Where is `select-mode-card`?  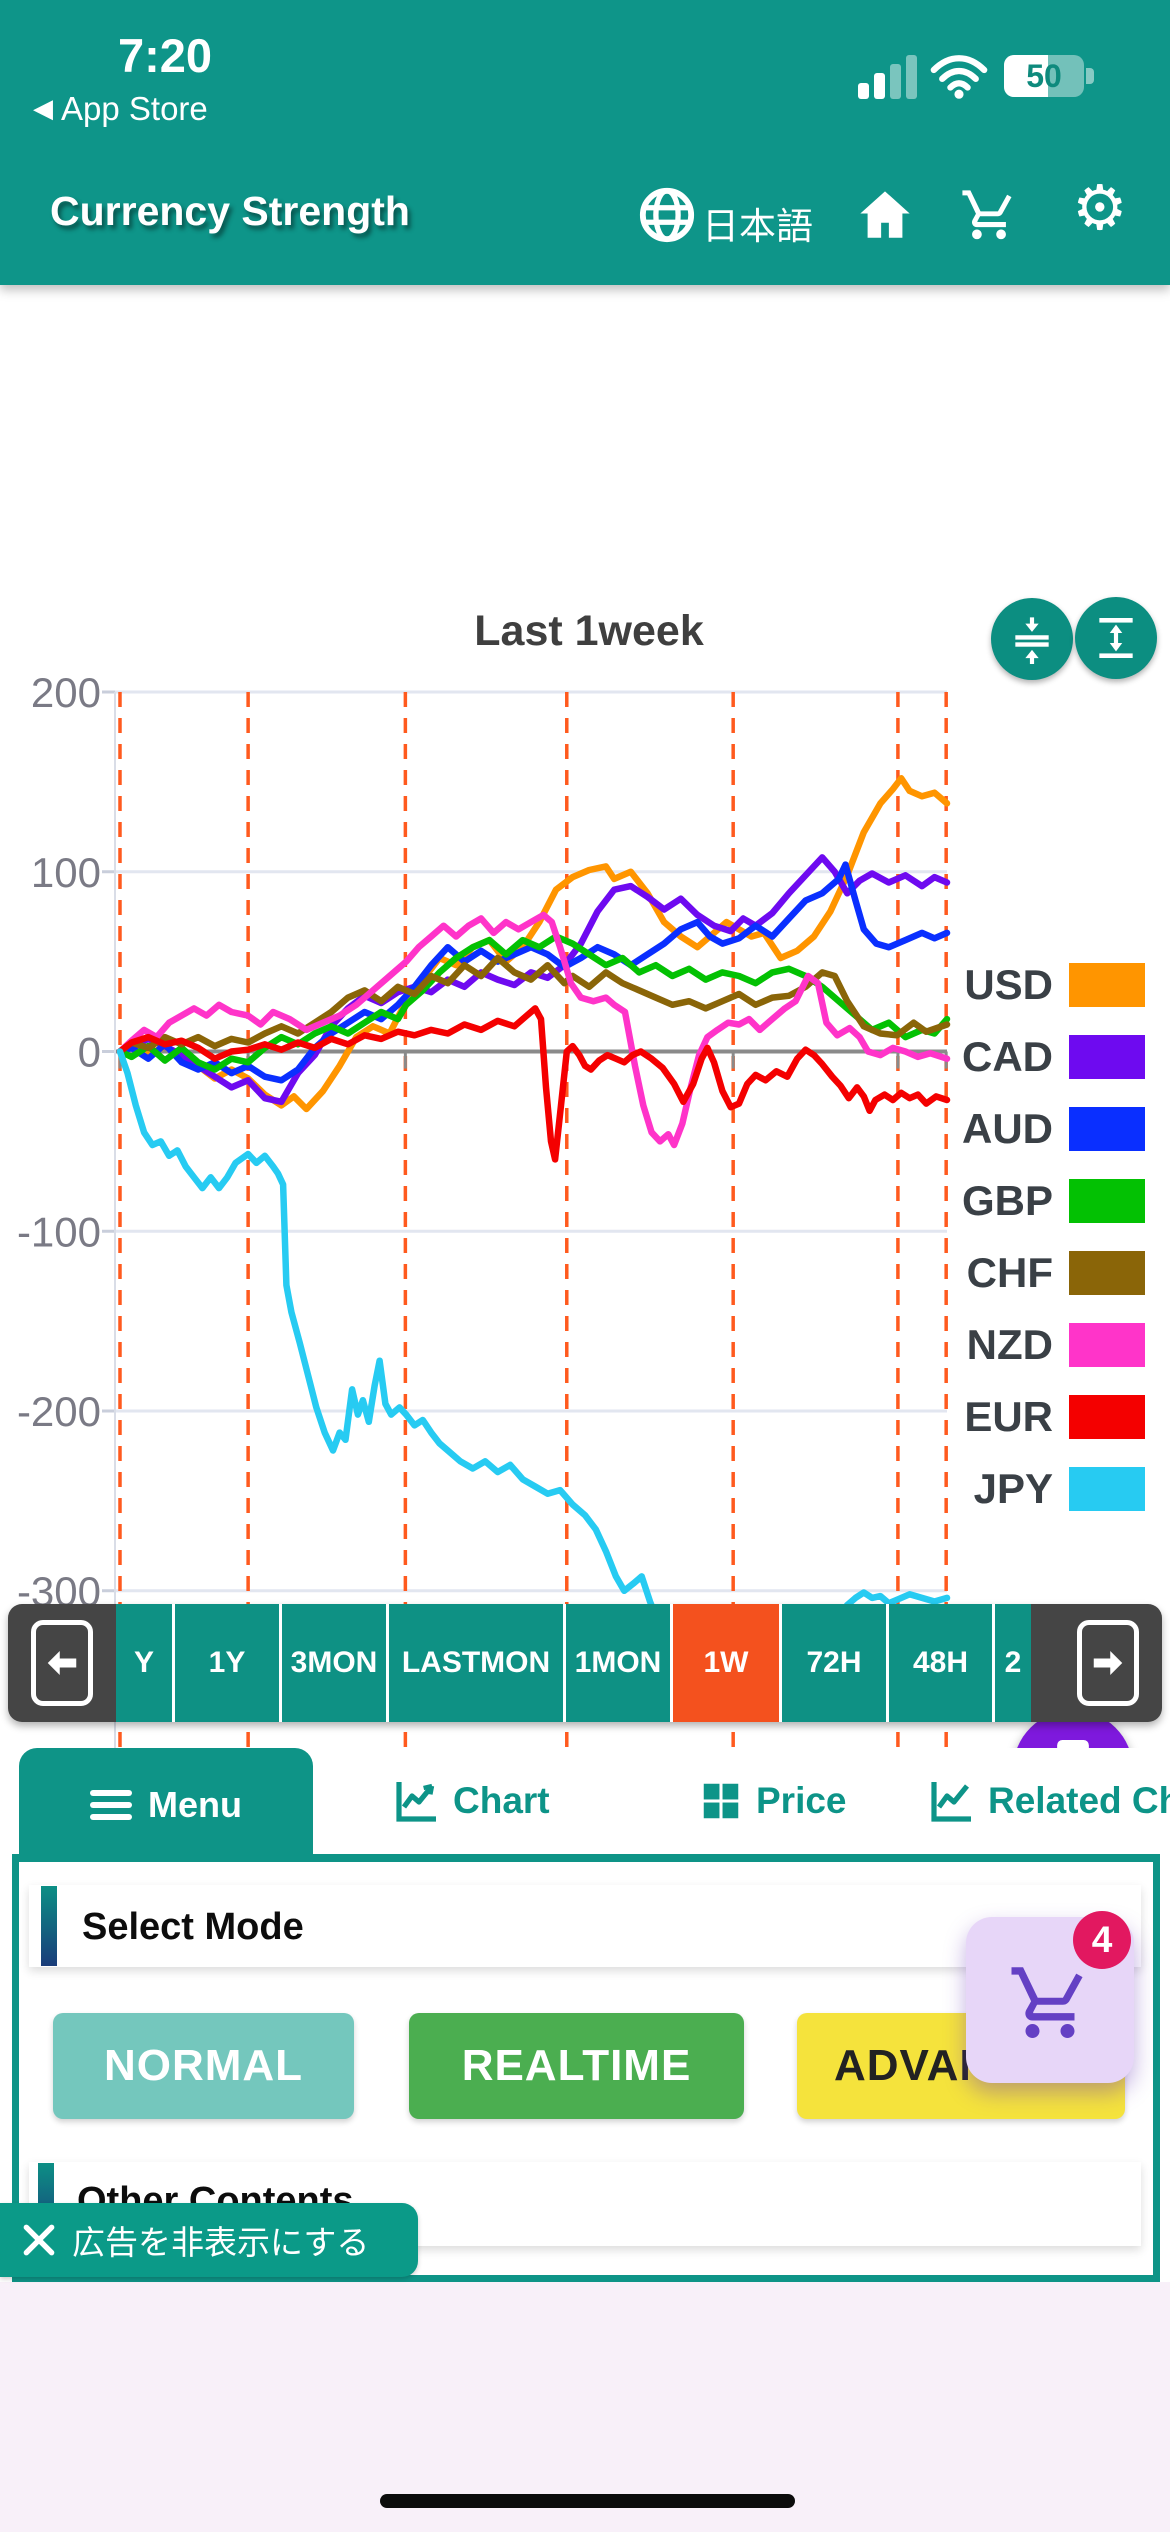 select-mode-card is located at coordinates (585, 1926).